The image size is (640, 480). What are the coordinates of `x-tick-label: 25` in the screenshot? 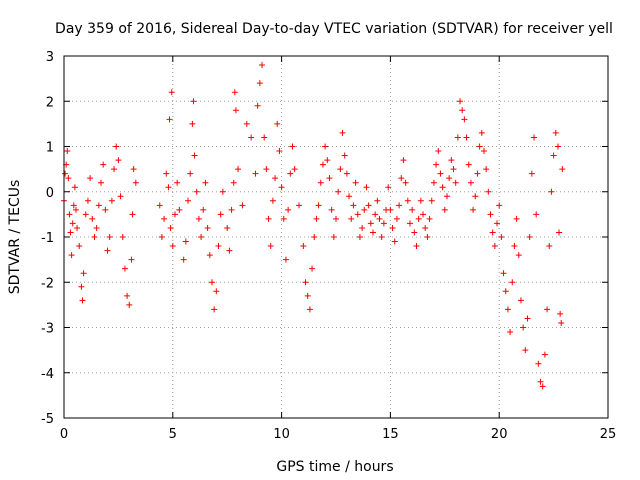 It's located at (608, 434).